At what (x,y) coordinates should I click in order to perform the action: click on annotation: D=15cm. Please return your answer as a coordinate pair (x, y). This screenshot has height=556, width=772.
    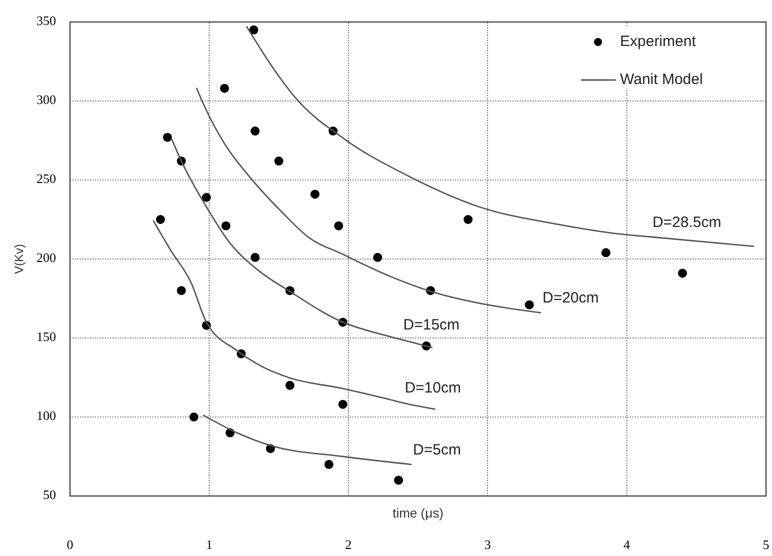
    Looking at the image, I should click on (431, 325).